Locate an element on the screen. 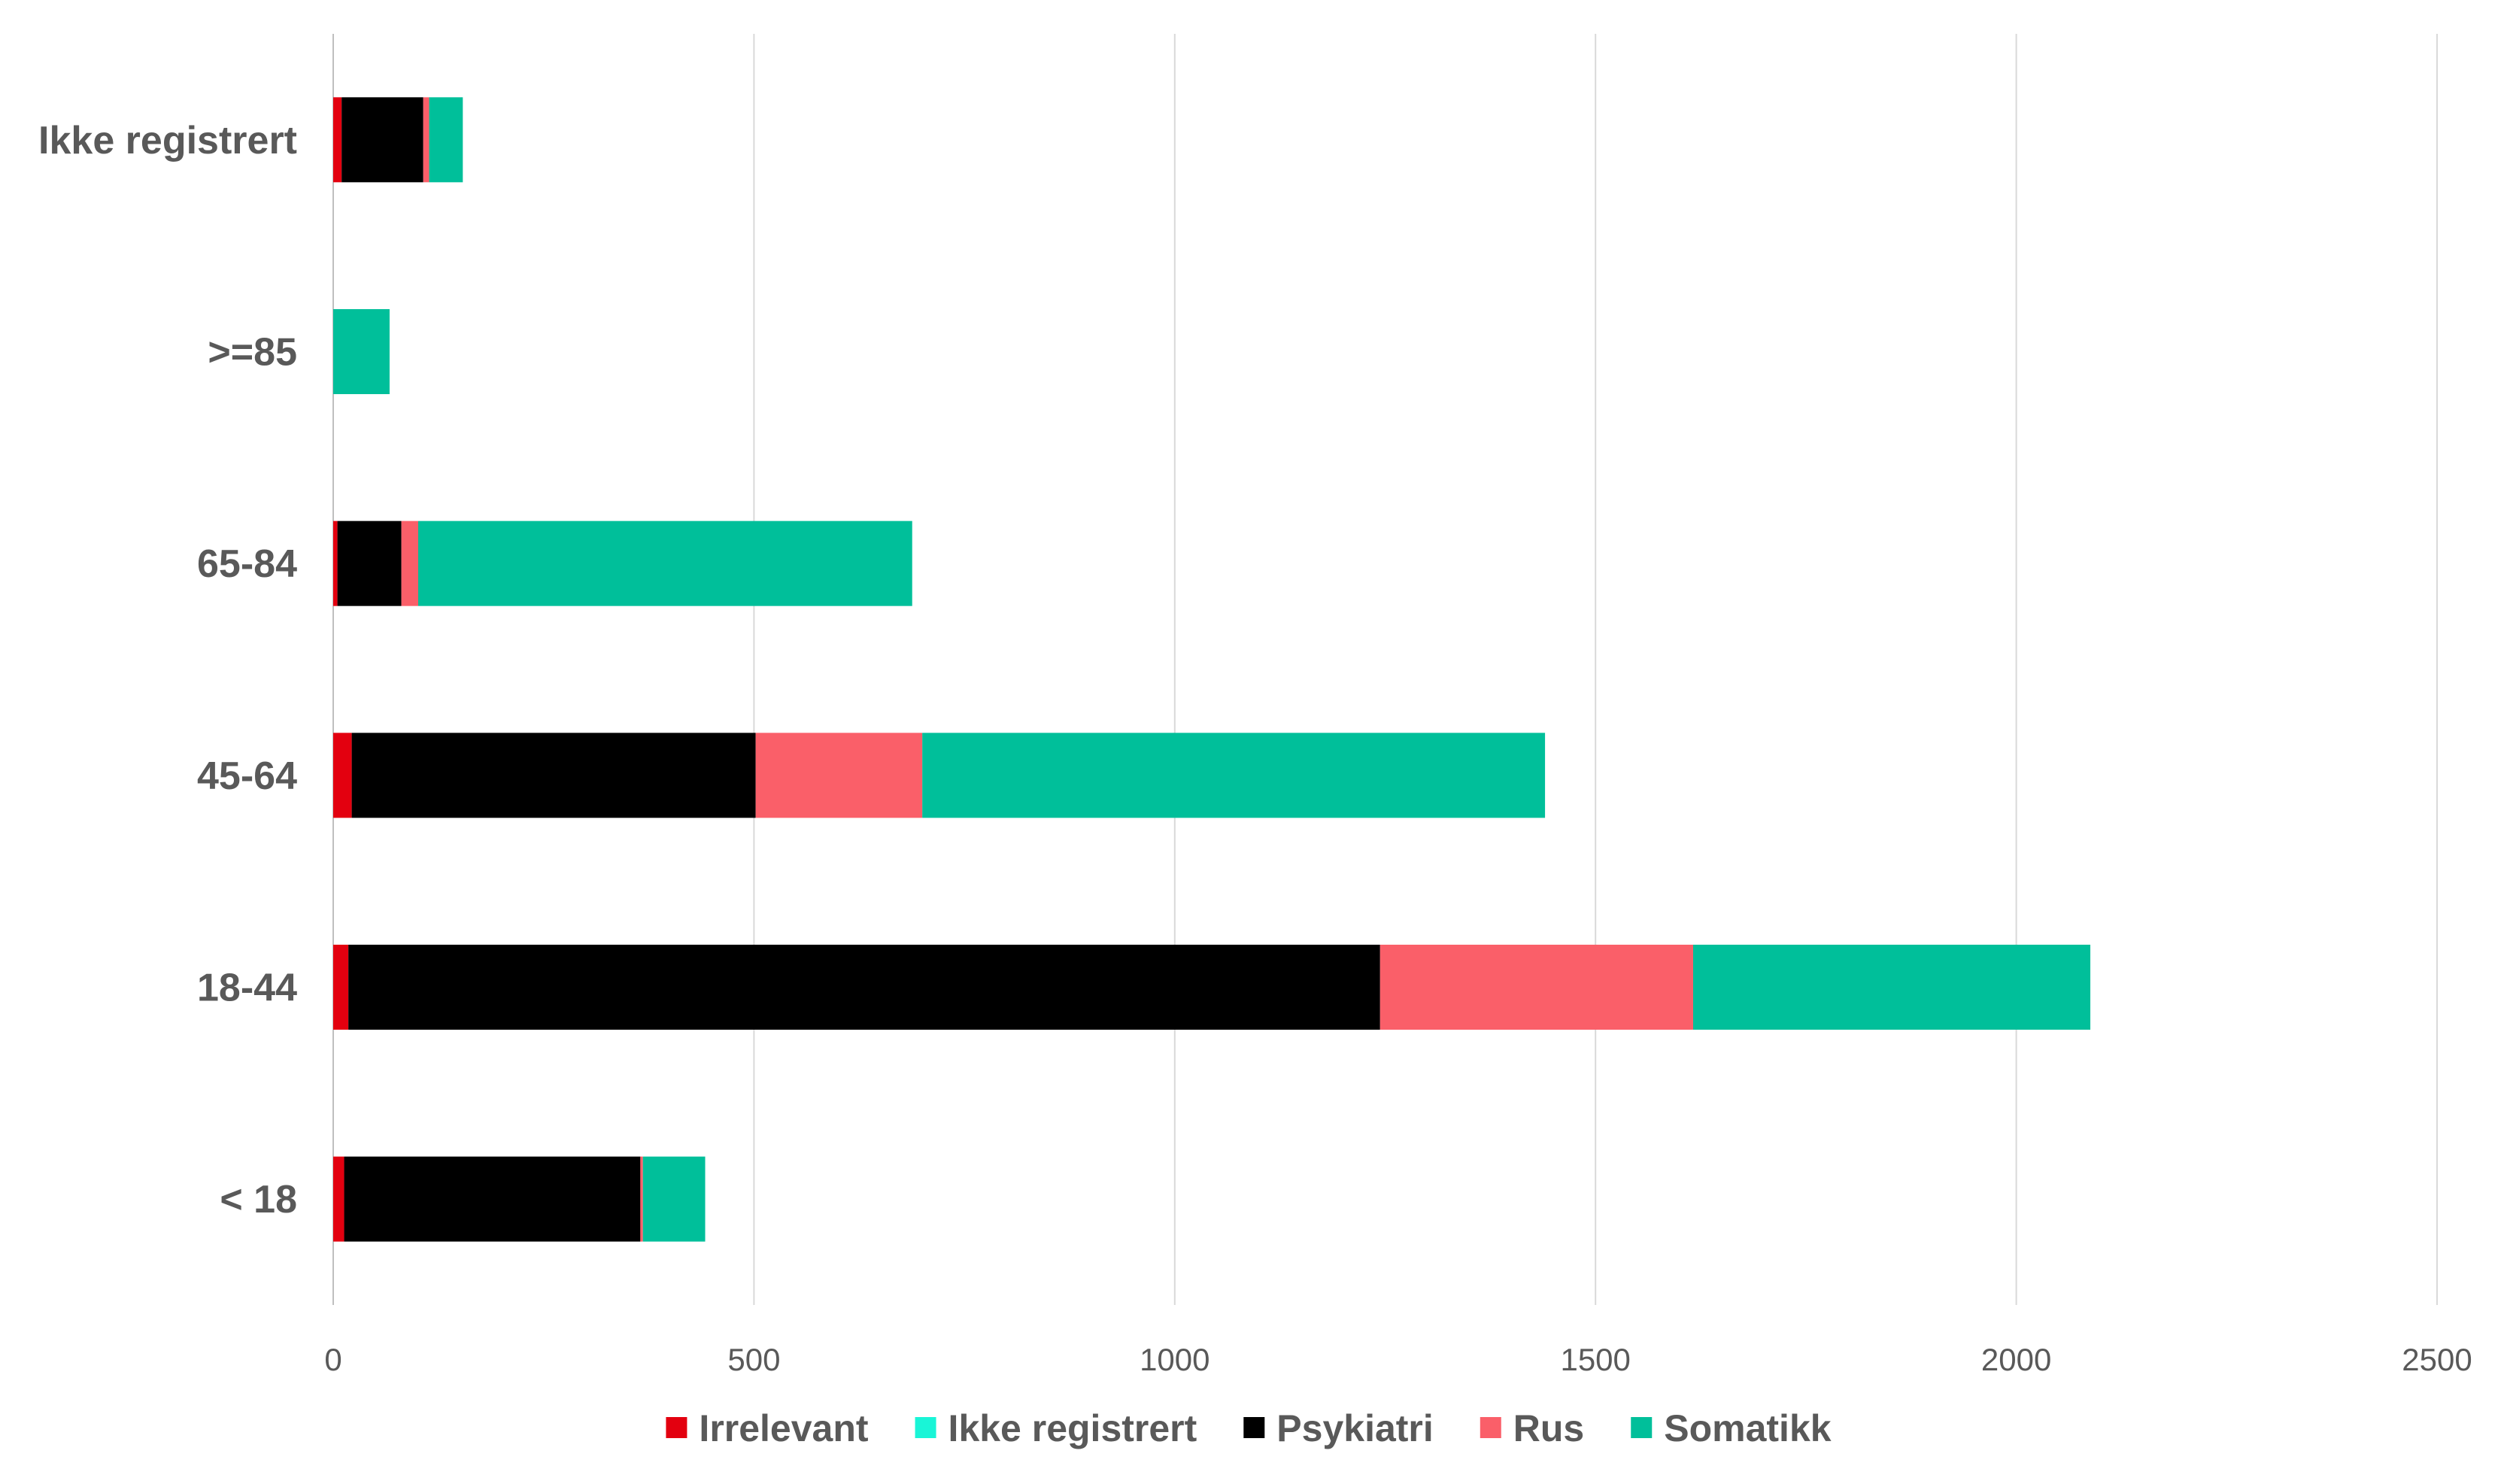 The height and width of the screenshot is (1484, 2507). x-tick-label: 1000 is located at coordinates (1174, 1359).